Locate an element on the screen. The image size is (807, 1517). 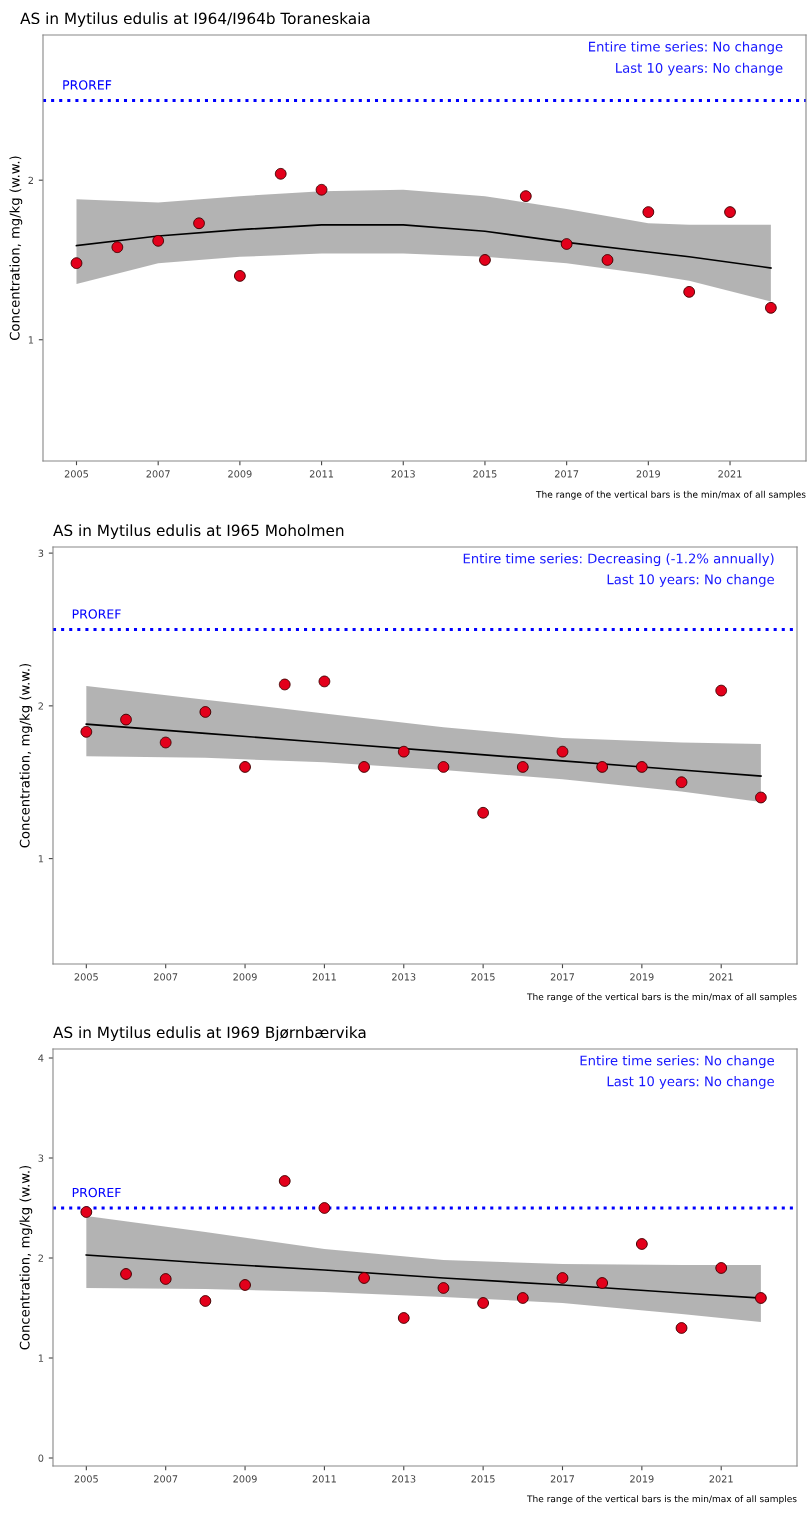
annotation: Entire time series: Decreasing (-1.2% annually) is located at coordinates (618, 560).